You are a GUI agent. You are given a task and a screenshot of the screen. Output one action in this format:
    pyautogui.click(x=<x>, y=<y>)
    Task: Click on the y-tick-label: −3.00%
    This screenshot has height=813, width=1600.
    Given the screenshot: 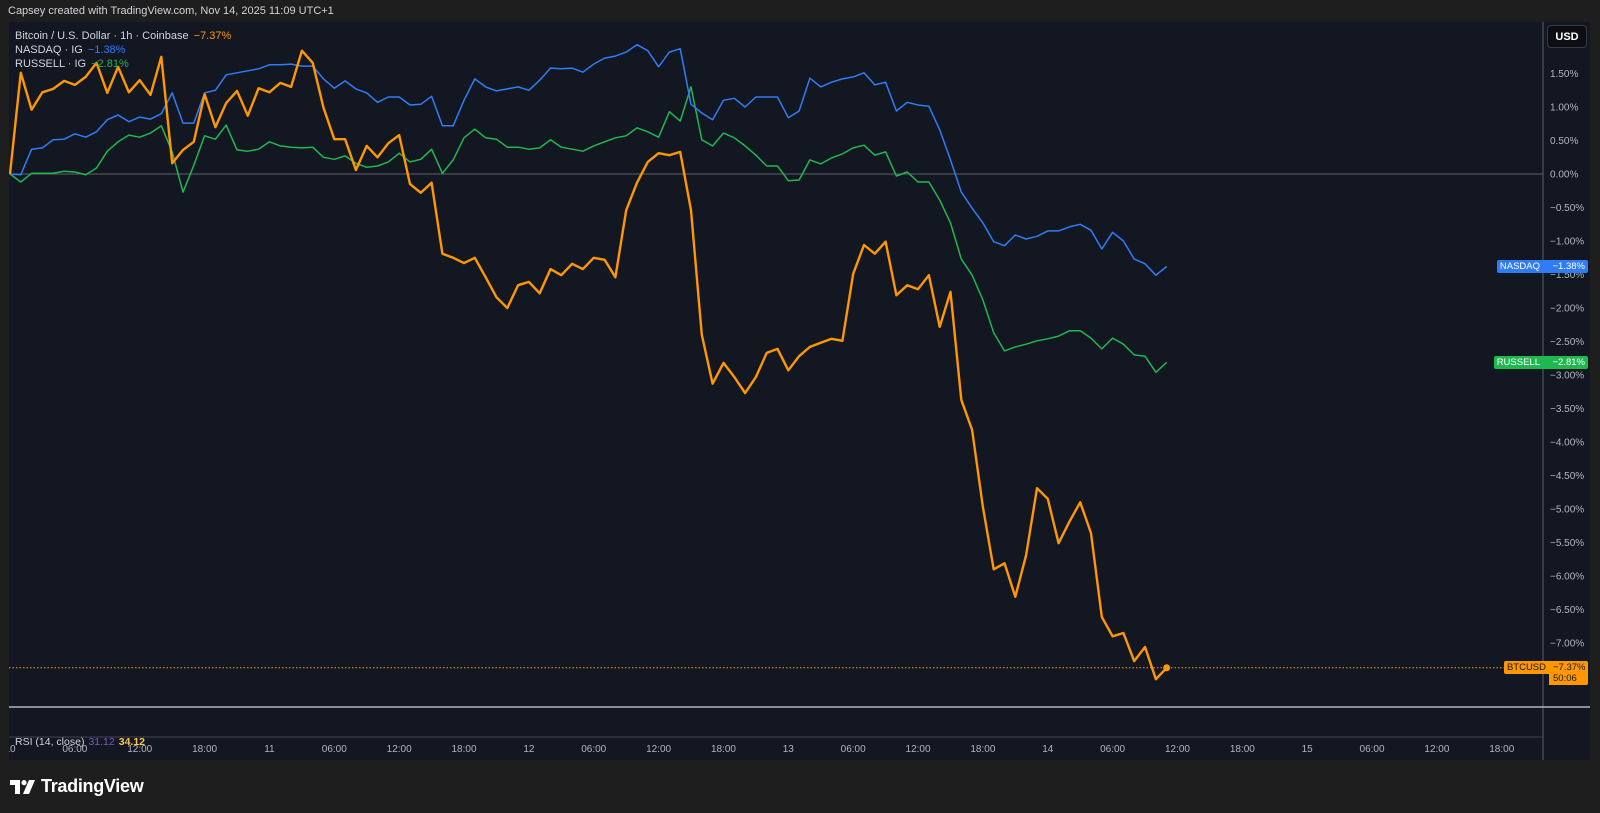 What is the action you would take?
    pyautogui.click(x=1567, y=376)
    